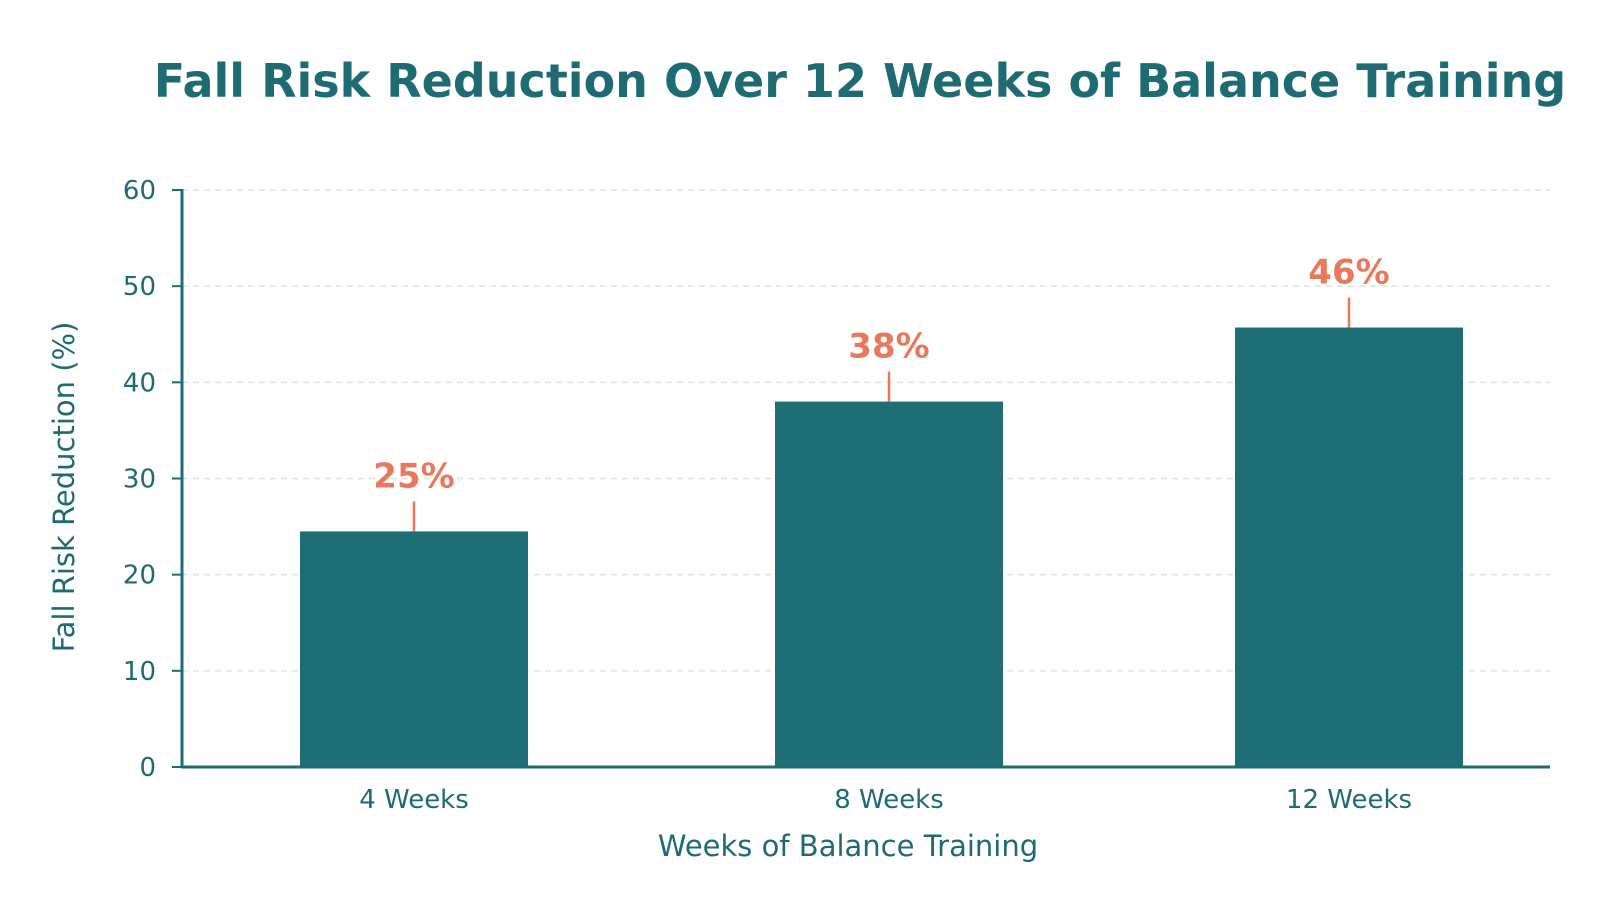 The height and width of the screenshot is (900, 1599). What do you see at coordinates (139, 576) in the screenshot?
I see `y-tick-label: 20` at bounding box center [139, 576].